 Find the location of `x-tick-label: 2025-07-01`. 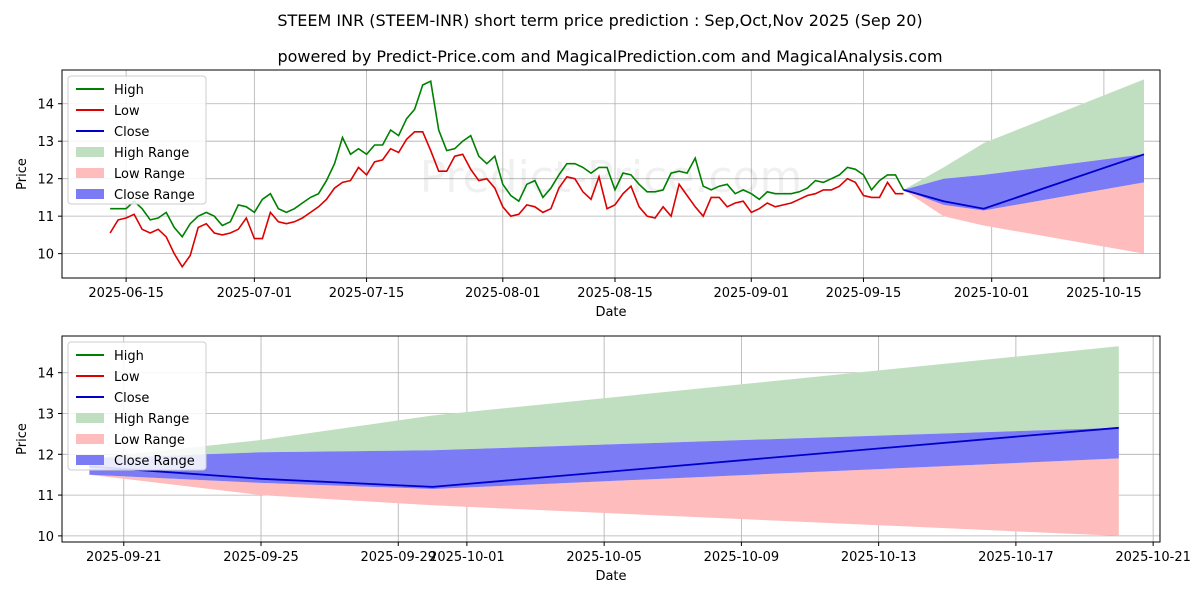

x-tick-label: 2025-07-01 is located at coordinates (255, 293).